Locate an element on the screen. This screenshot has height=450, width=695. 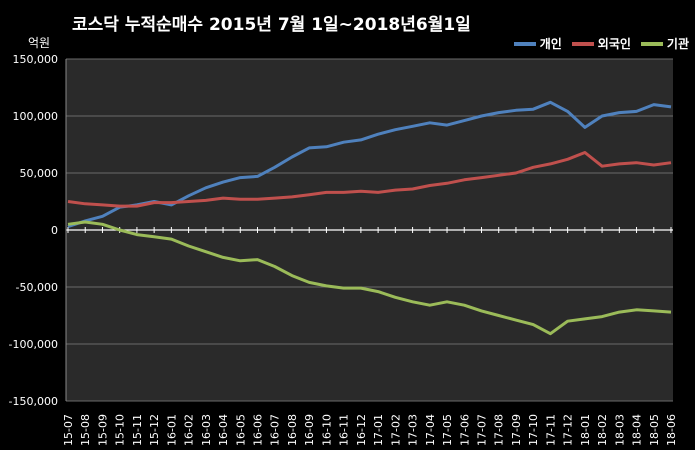
x-tick-label: 15-12 is located at coordinates (154, 430).